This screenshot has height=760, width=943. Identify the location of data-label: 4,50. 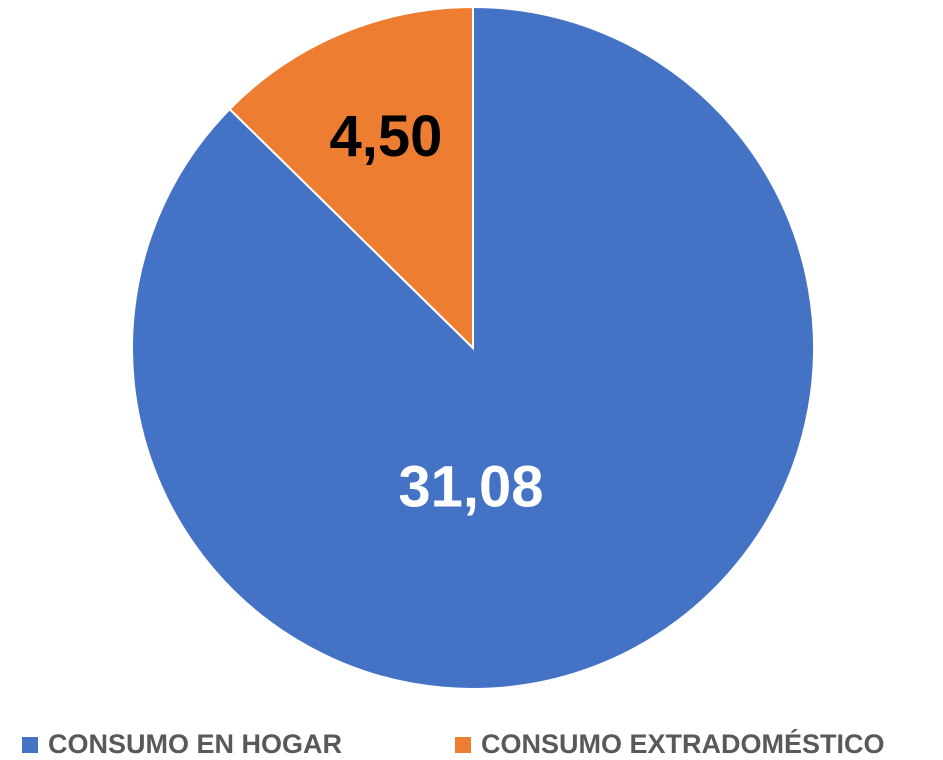
(385, 136).